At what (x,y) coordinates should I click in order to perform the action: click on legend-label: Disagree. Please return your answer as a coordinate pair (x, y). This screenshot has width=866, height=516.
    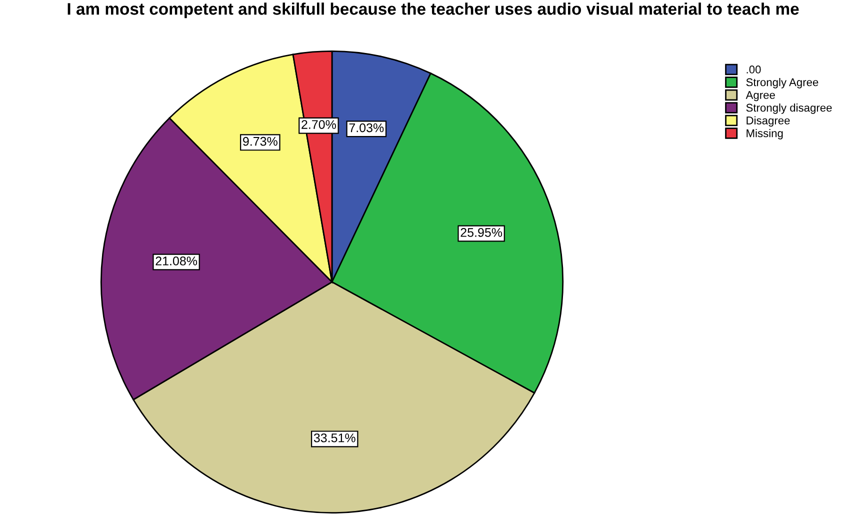
    Looking at the image, I should click on (768, 121).